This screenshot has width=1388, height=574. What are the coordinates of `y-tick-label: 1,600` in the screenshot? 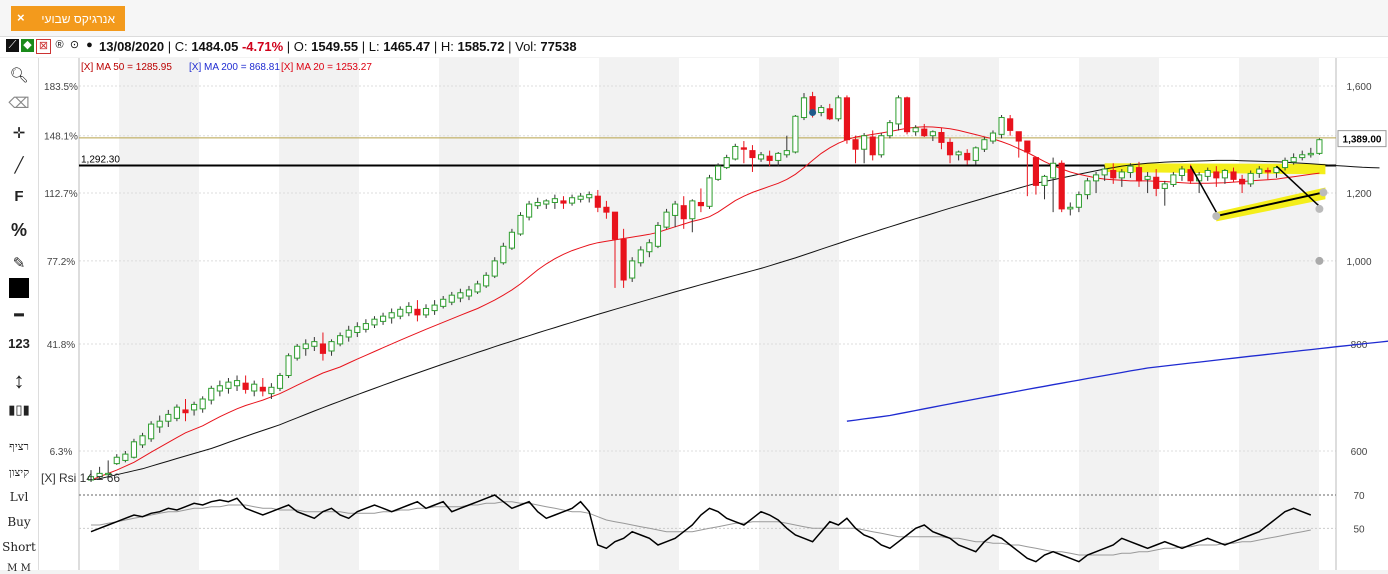 It's located at (1358, 87).